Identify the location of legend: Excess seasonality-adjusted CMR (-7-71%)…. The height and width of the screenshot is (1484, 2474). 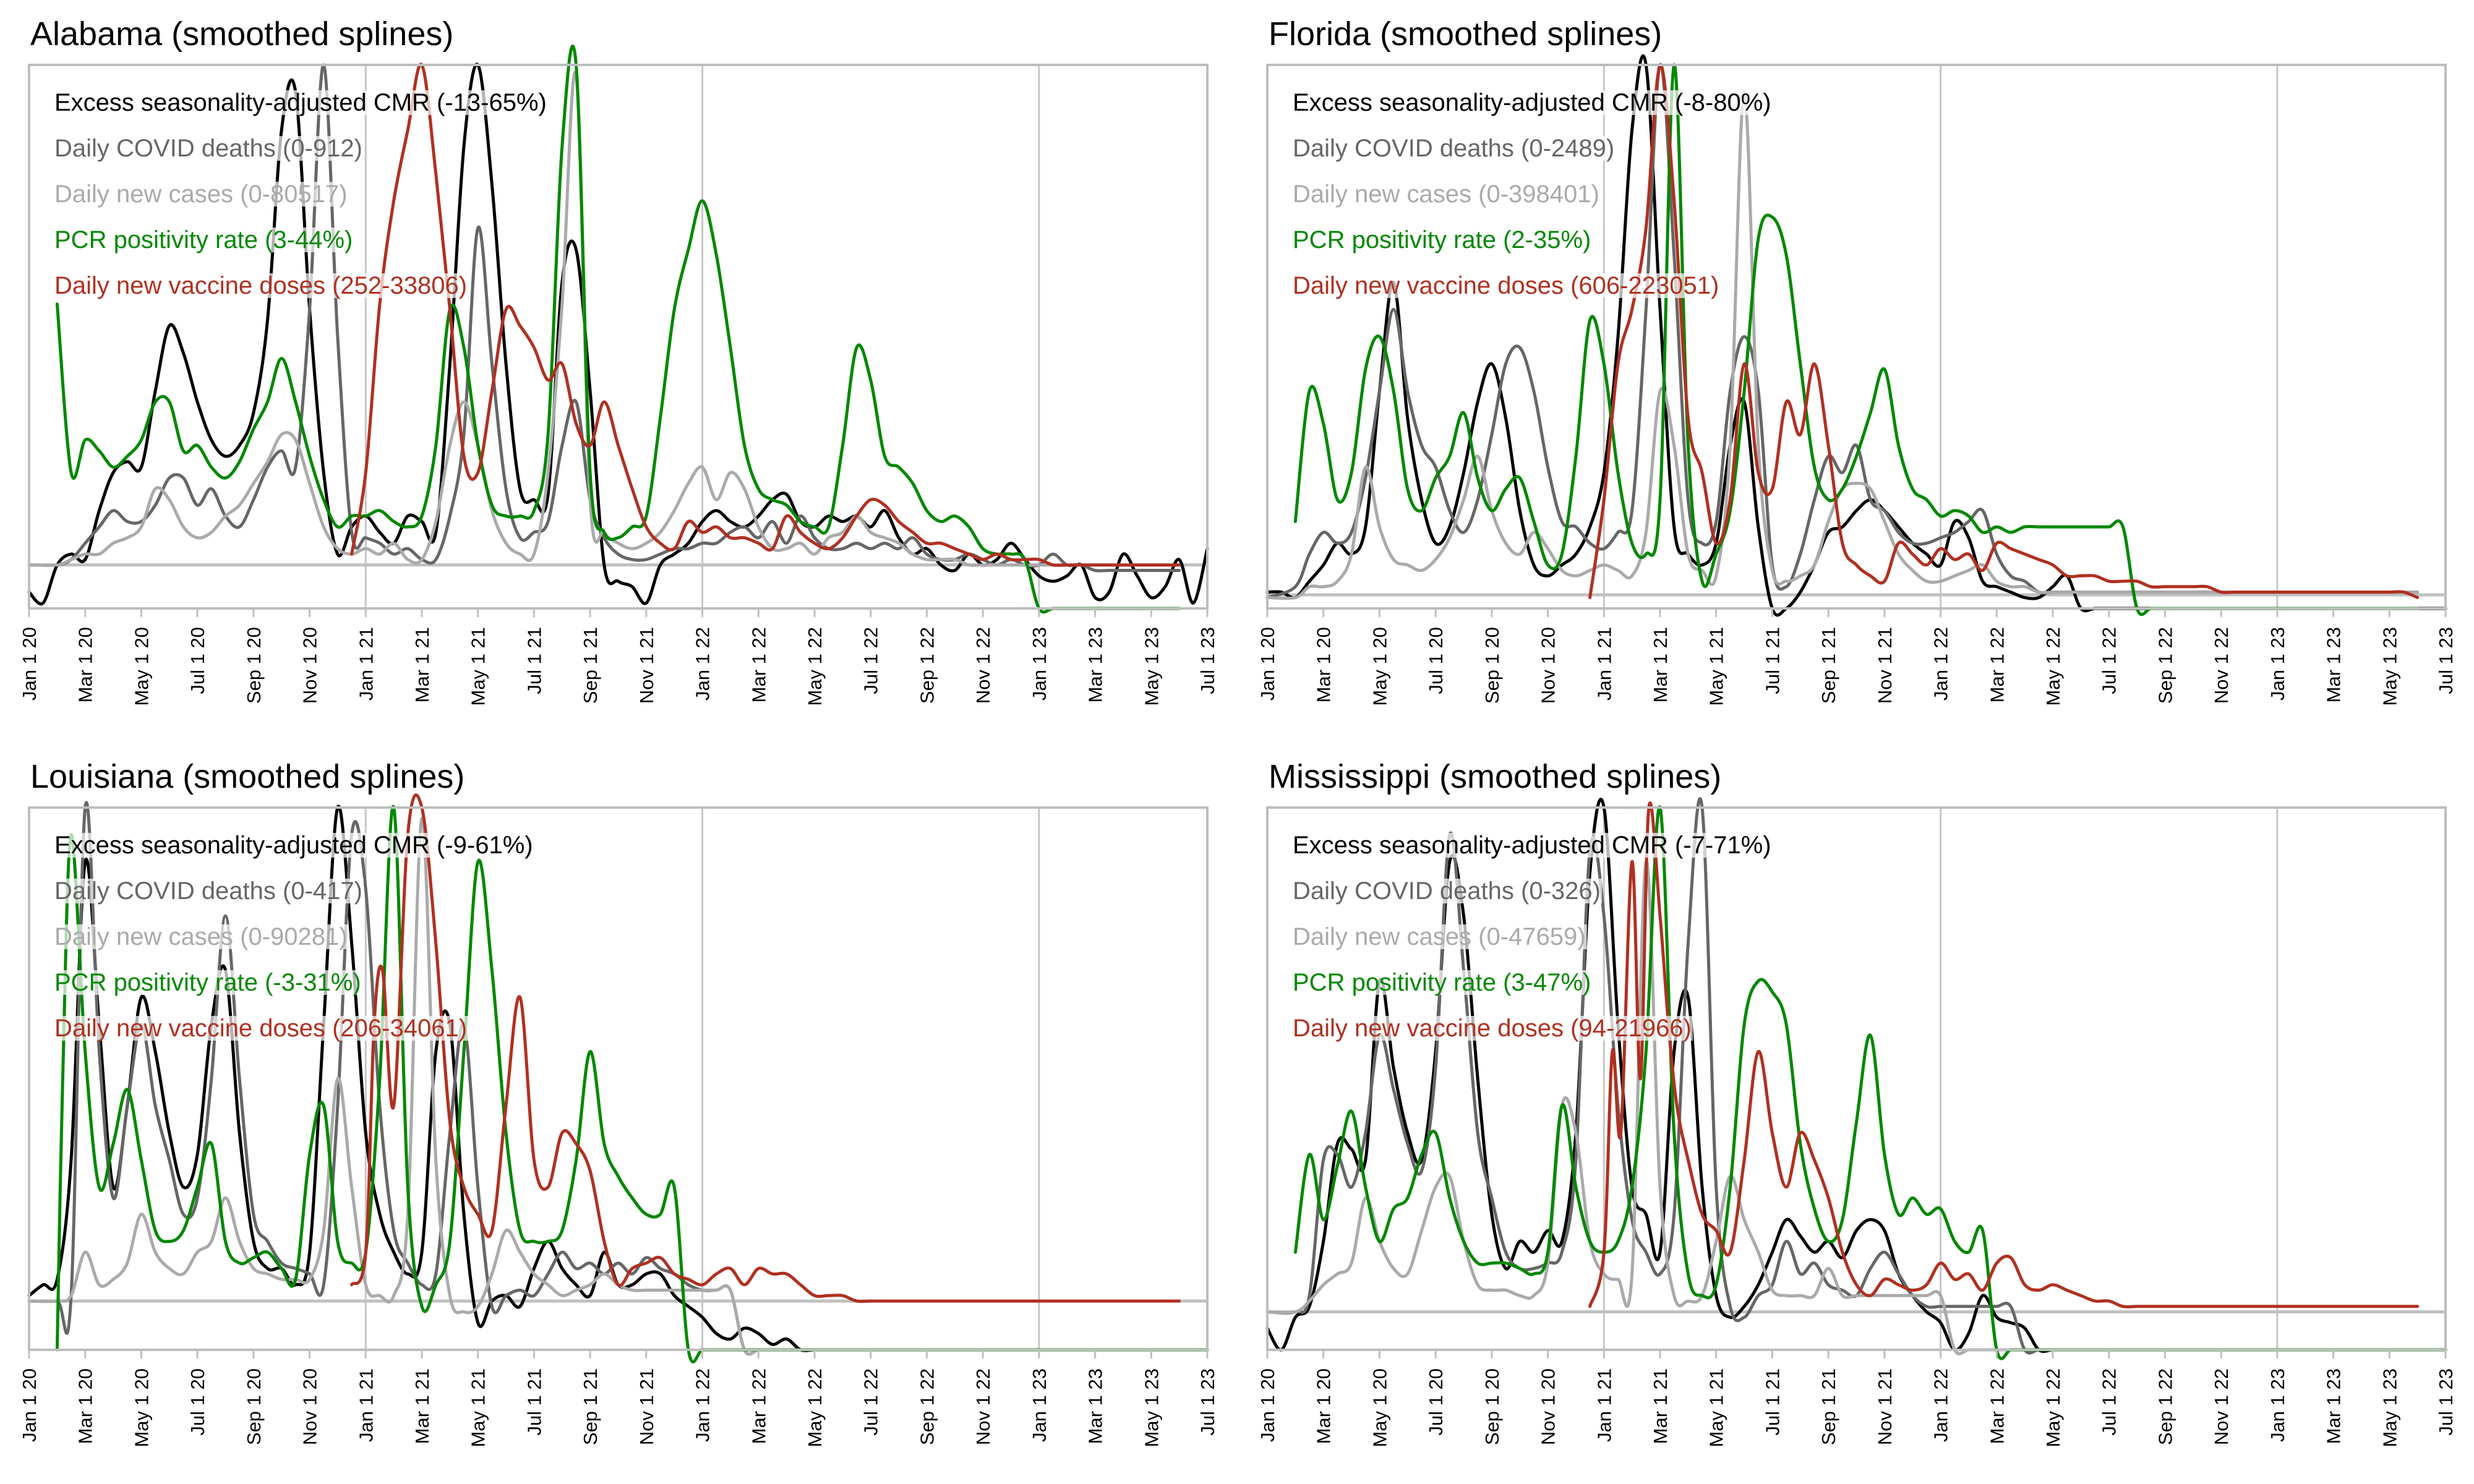
(1532, 937).